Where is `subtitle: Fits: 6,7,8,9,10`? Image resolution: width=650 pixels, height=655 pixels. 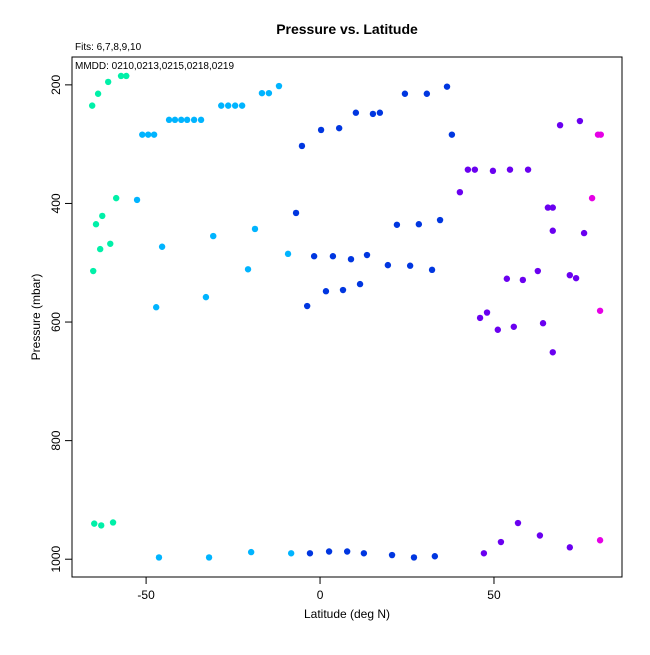
subtitle: Fits: 6,7,8,9,10 is located at coordinates (108, 47).